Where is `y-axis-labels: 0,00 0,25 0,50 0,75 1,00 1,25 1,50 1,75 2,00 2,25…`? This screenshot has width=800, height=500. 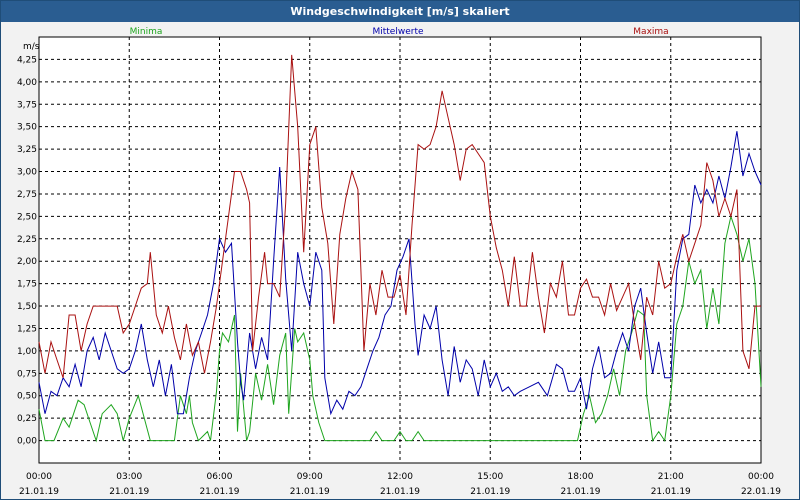 y-axis-labels: 0,00 0,25 0,50 0,75 1,00 1,25 1,50 1,75 2,00 2,25… is located at coordinates (27, 250).